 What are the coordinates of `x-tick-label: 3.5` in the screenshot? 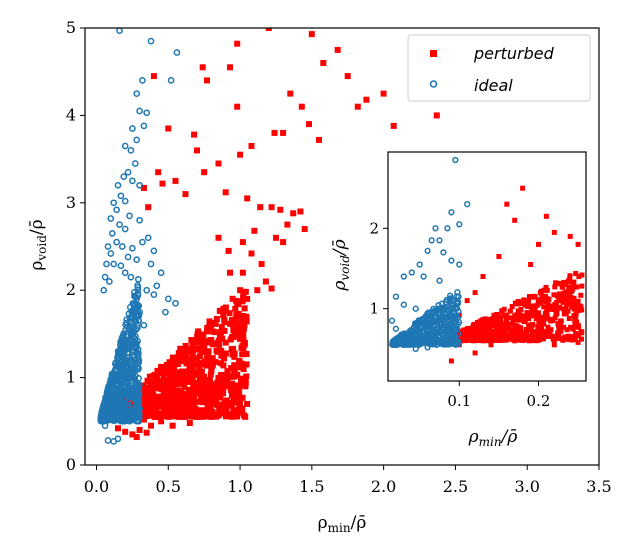 It's located at (598, 486).